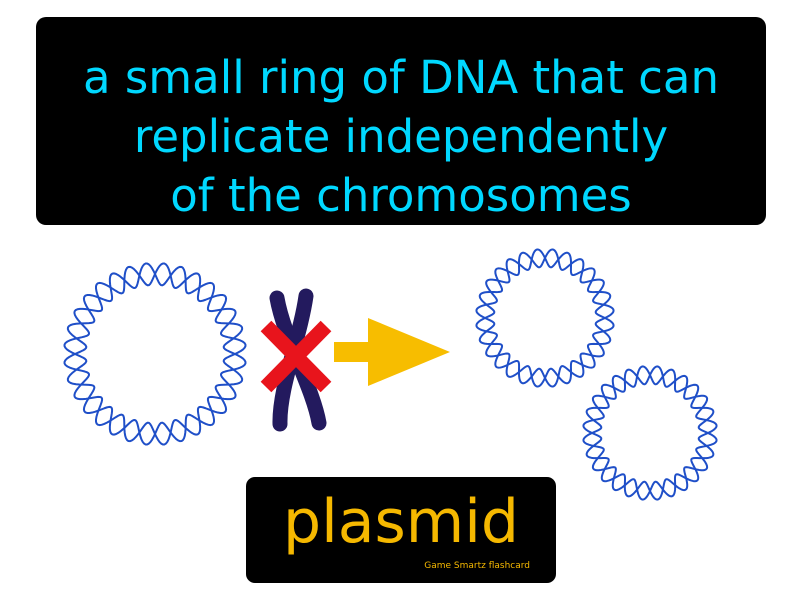  I want to click on term-title: plasmid, so click(401, 522).